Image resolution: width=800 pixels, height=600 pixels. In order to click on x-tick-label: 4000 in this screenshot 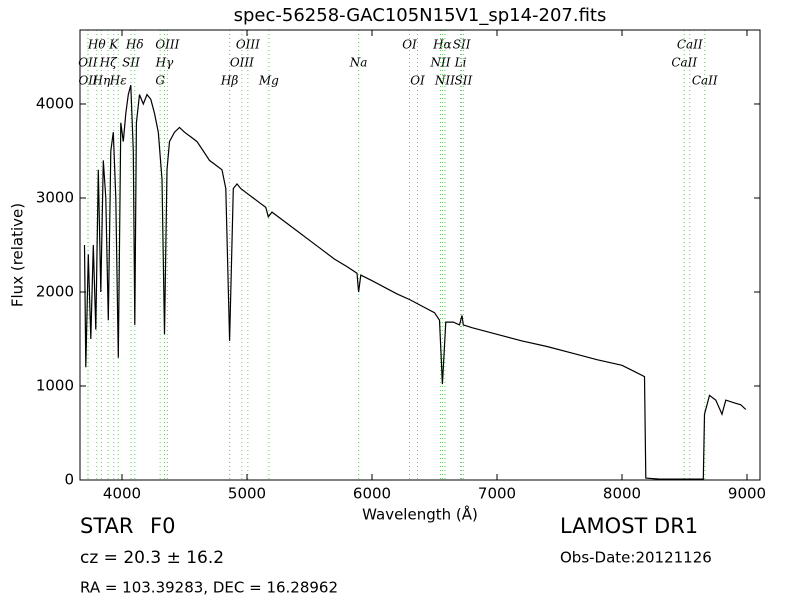, I will do `click(122, 494)`.